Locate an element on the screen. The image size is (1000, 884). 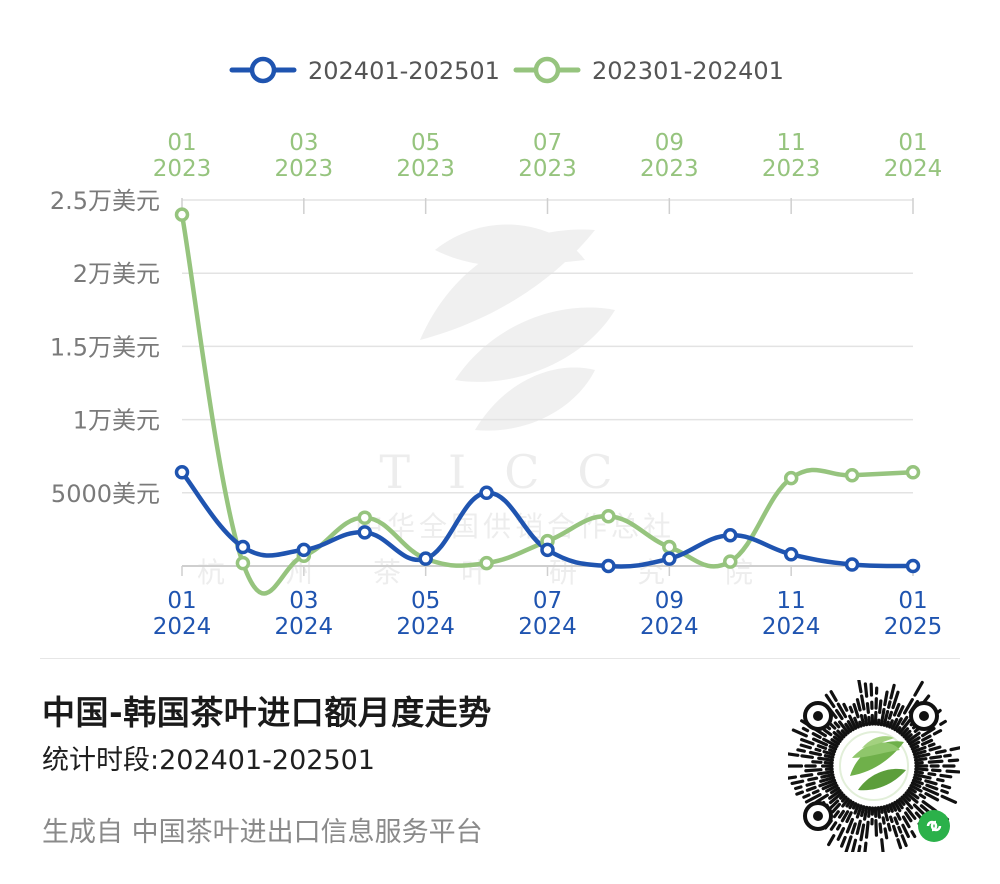
top-tick-month: 09 is located at coordinates (669, 143).